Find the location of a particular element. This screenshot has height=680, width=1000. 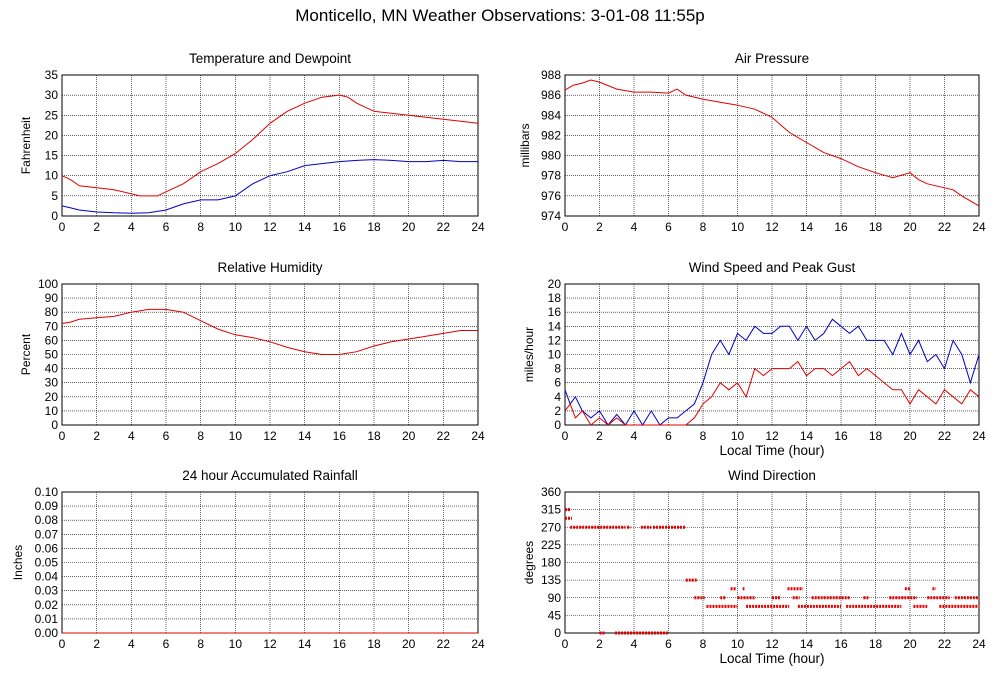

direction-x-tick-label: 22 is located at coordinates (945, 644).